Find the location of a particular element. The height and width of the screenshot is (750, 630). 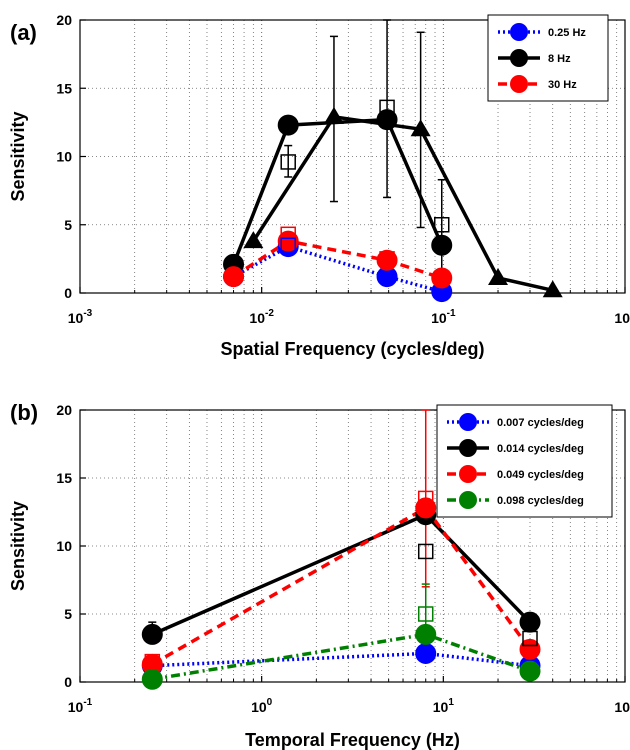

panel-label: (a) is located at coordinates (23, 32).